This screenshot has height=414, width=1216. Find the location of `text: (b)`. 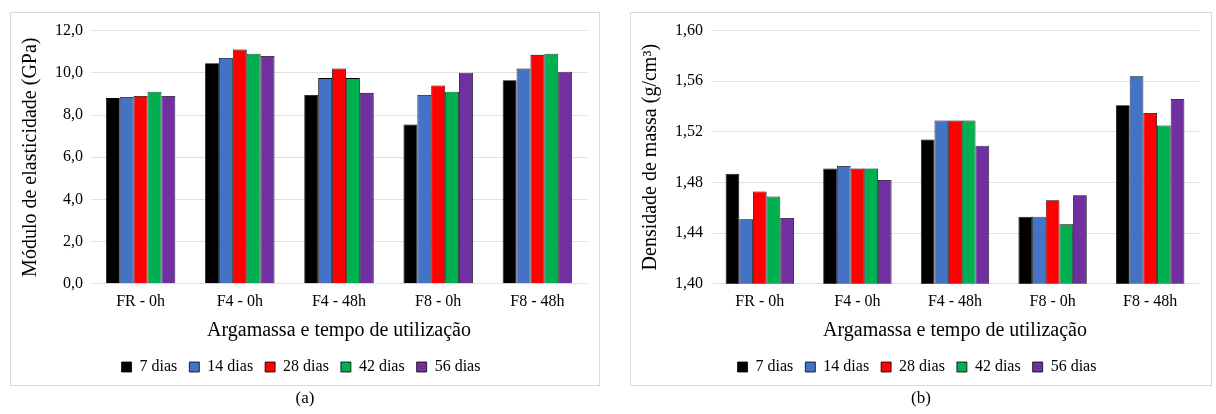

text: (b) is located at coordinates (921, 398).